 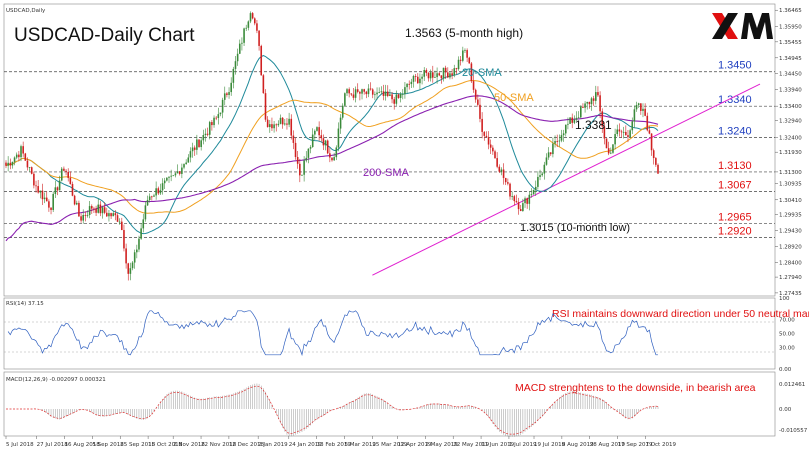 I want to click on rsi-tick-label: 100, so click(x=784, y=299).